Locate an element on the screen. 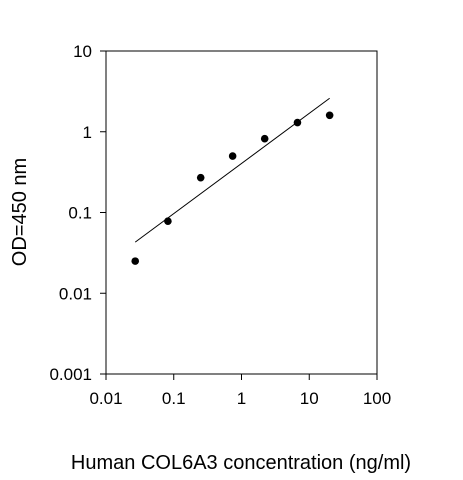 The width and height of the screenshot is (463, 480). y-tick-label: 0.1 is located at coordinates (80, 213).